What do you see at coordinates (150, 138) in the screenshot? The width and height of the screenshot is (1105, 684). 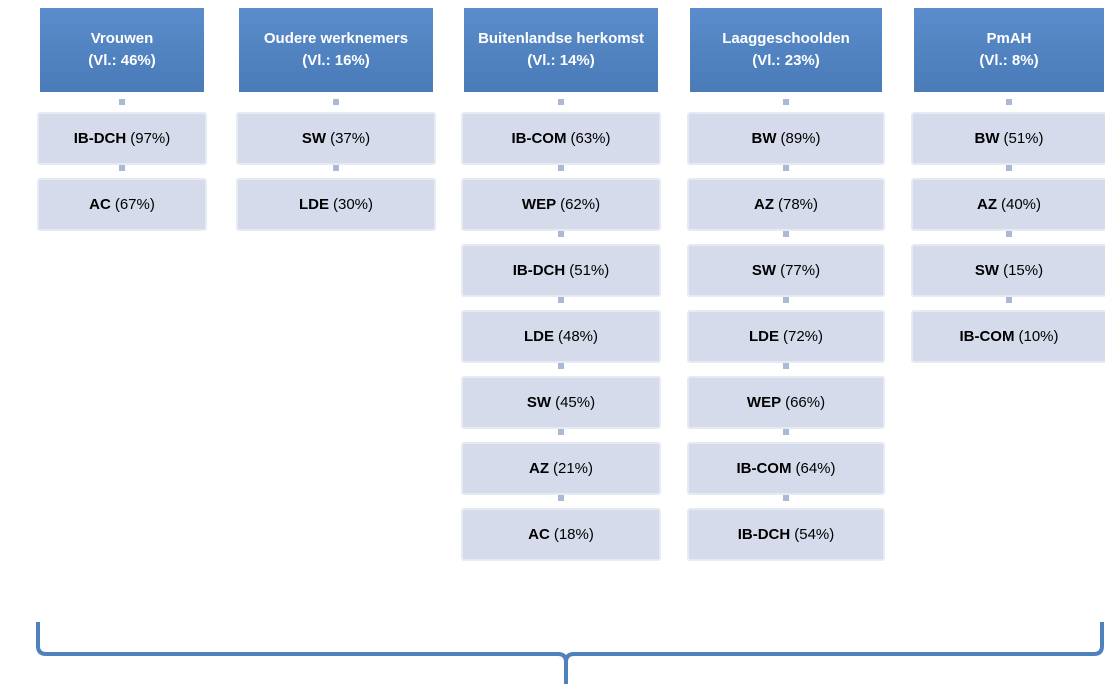 I see `item-share: (97%)` at bounding box center [150, 138].